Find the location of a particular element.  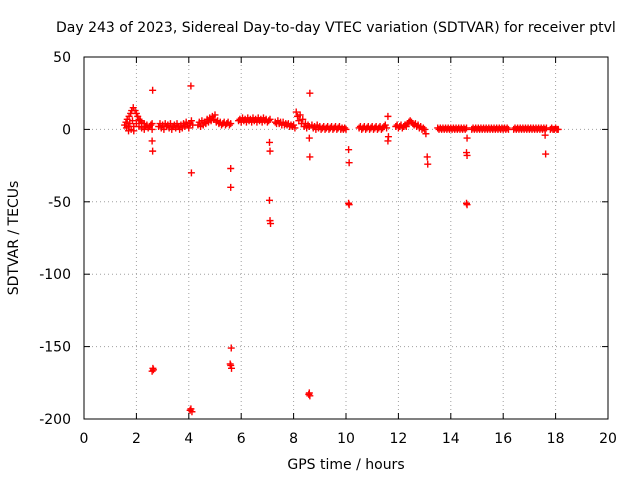

x-tick-label: 4 is located at coordinates (188, 439).